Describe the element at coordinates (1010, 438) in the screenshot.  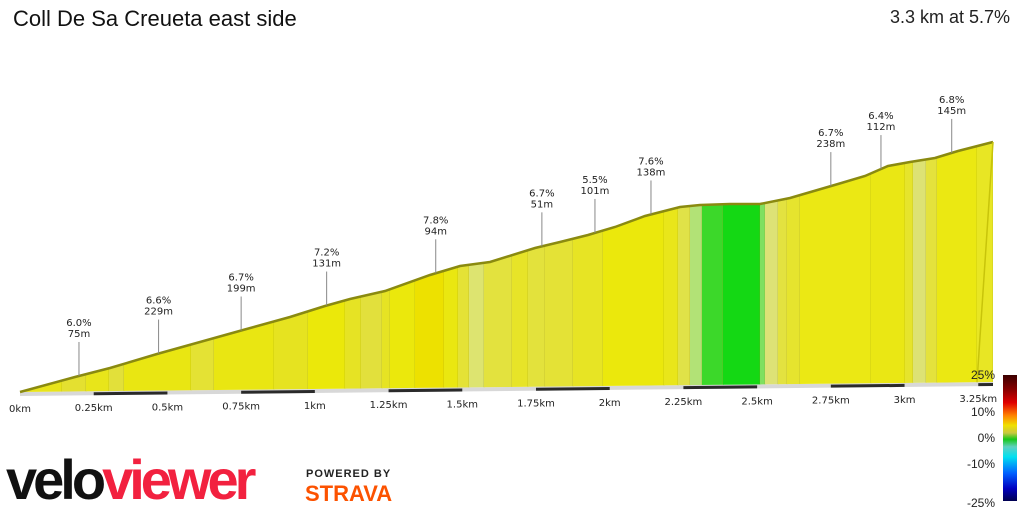
I see `legend-color-bar` at that location.